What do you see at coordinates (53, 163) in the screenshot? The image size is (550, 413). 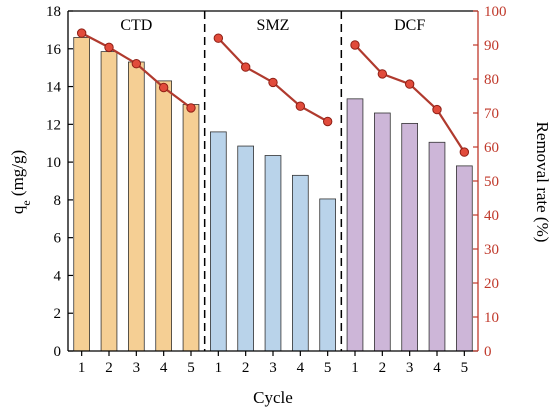 I see `y-tick-label-10: 10` at bounding box center [53, 163].